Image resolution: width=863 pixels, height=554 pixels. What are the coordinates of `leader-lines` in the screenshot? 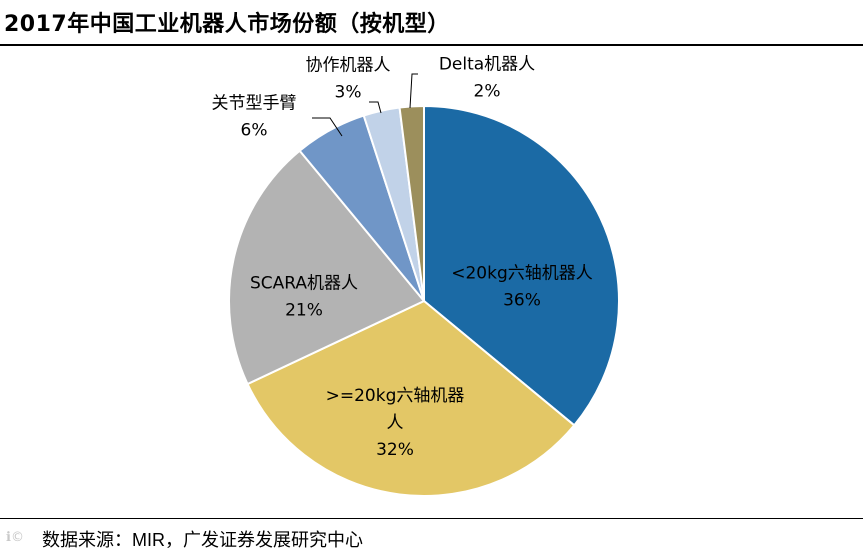 It's located at (365, 105).